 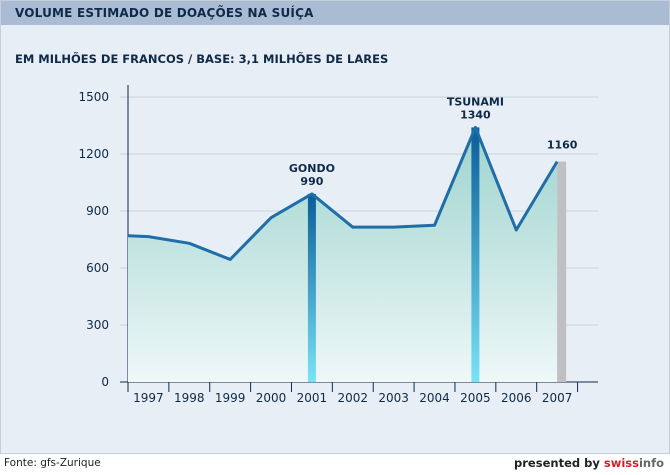 I want to click on annotation-value-tsunami: 1340, so click(x=475, y=114).